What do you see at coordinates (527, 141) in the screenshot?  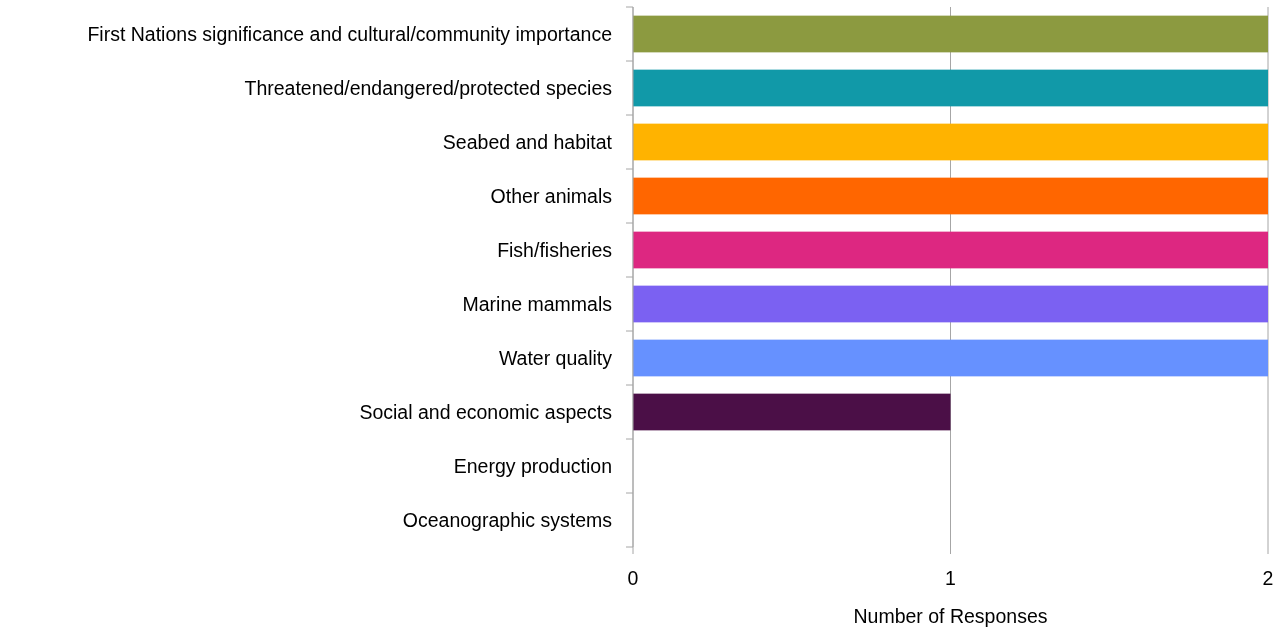 I see `y-tick-label: Seabed and habitat` at bounding box center [527, 141].